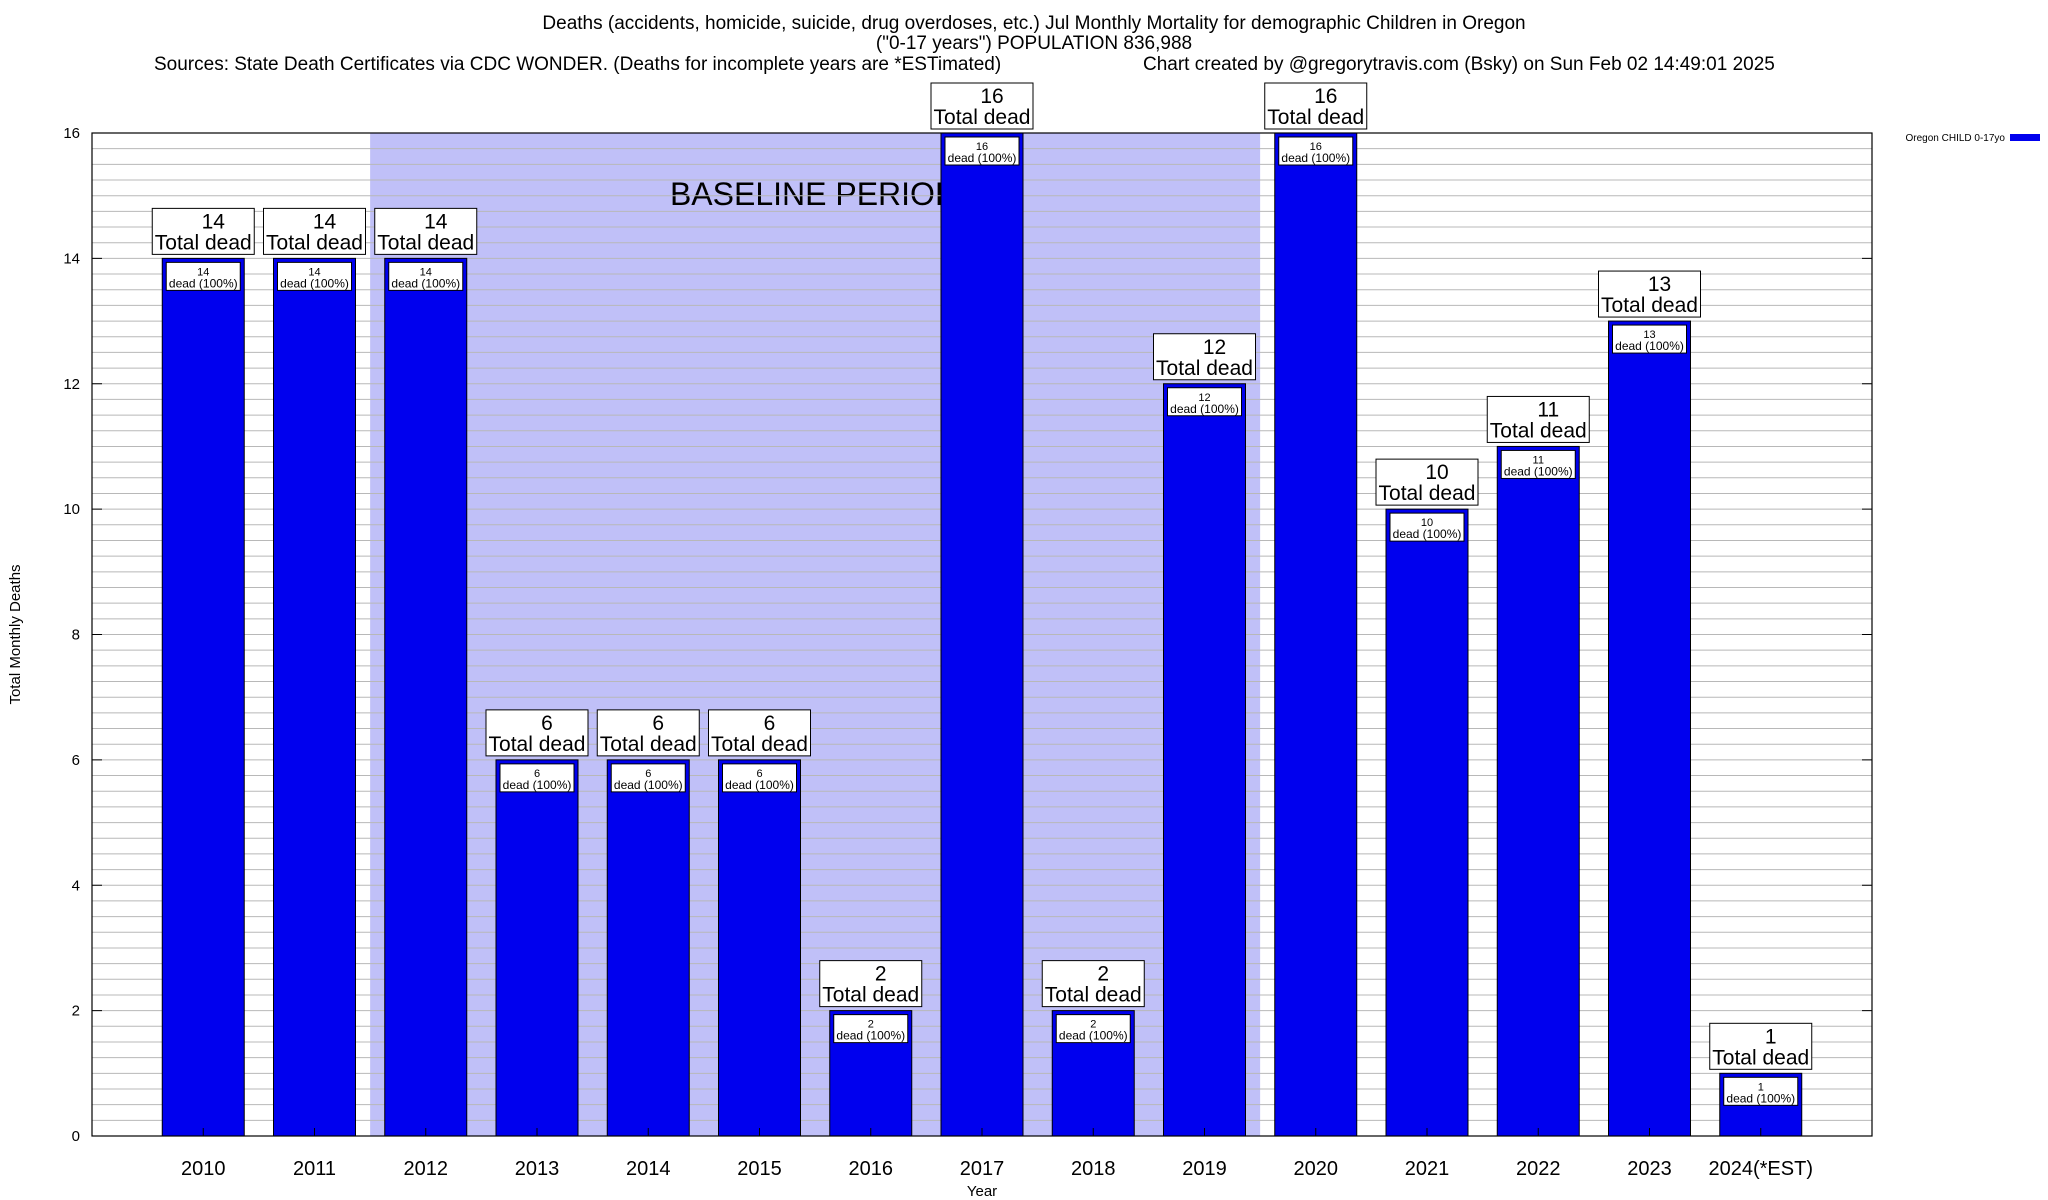  I want to click on inner-label-box-2021, so click(1427, 527).